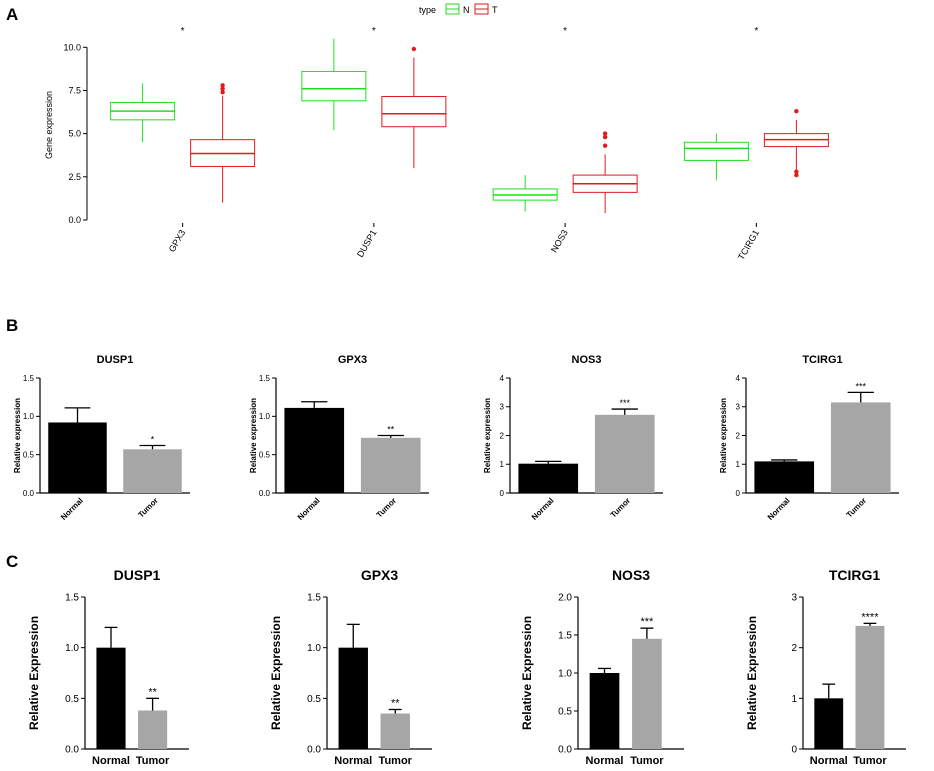  I want to click on panel-a-x-tick-label: TCIRG1, so click(748, 245).